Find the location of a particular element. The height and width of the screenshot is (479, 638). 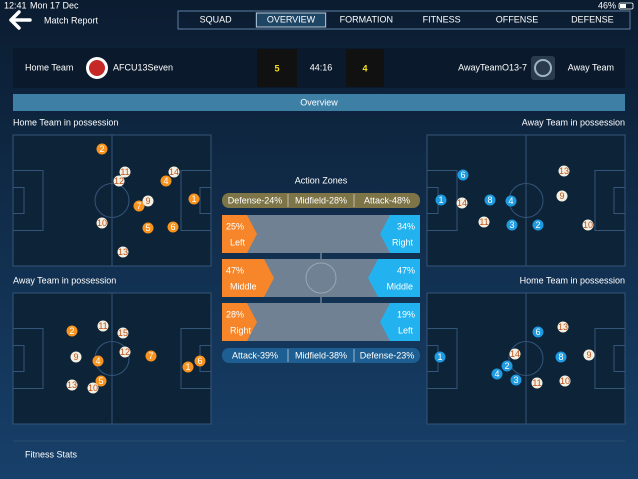

zone-stat: Midfield-28% is located at coordinates (321, 200).